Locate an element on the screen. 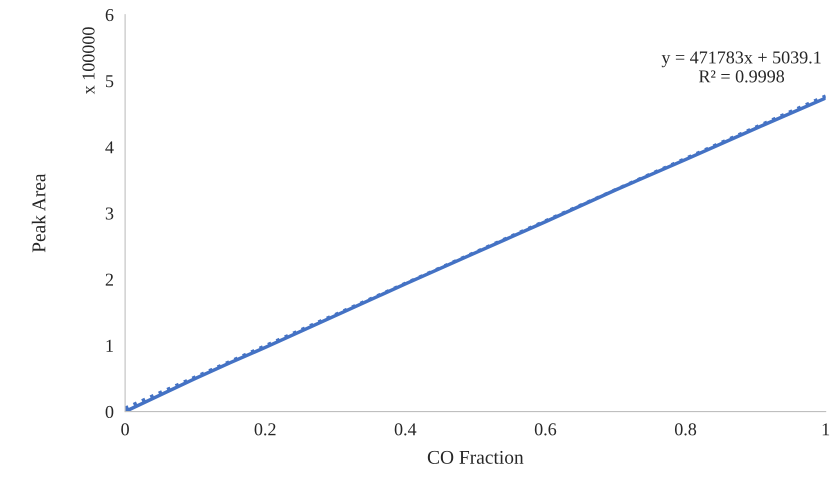 Image resolution: width=834 pixels, height=490 pixels. y-tick-label: 1 is located at coordinates (109, 346).